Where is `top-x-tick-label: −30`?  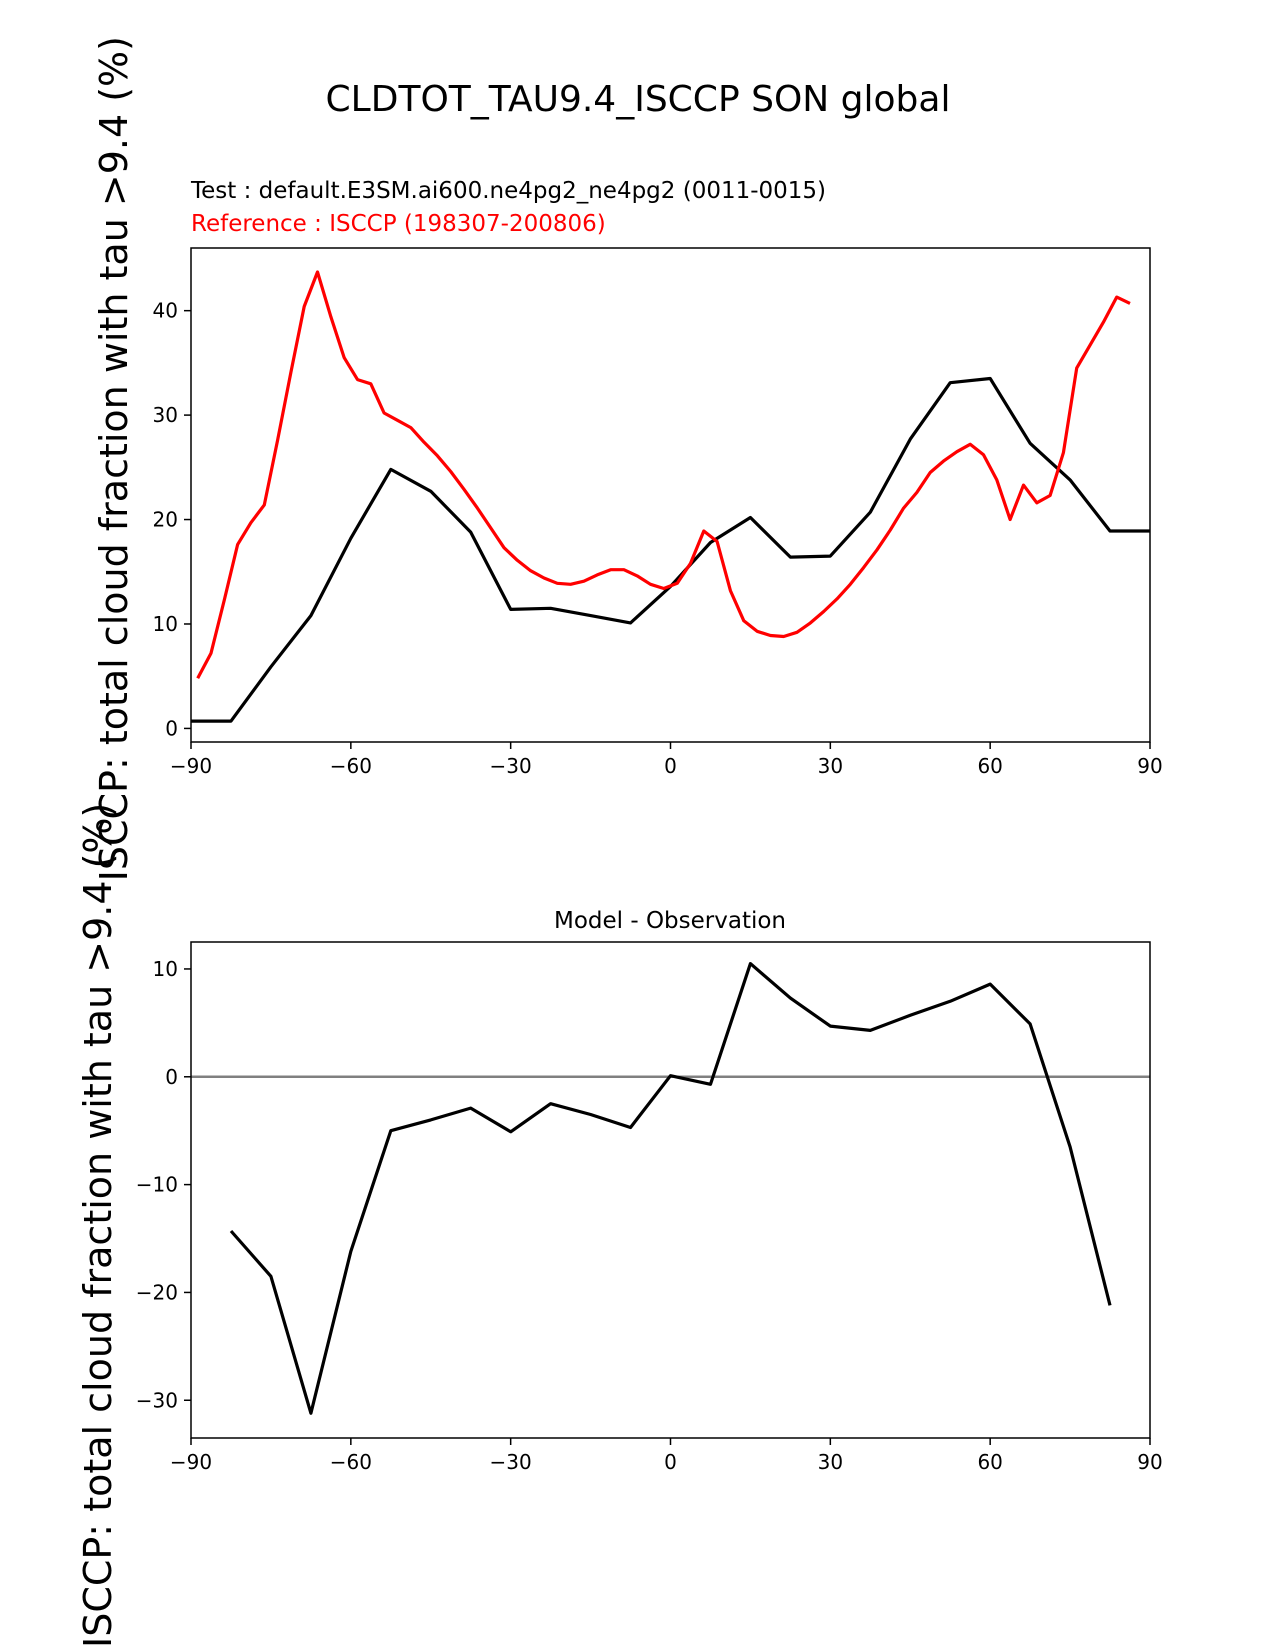 top-x-tick-label: −30 is located at coordinates (511, 766).